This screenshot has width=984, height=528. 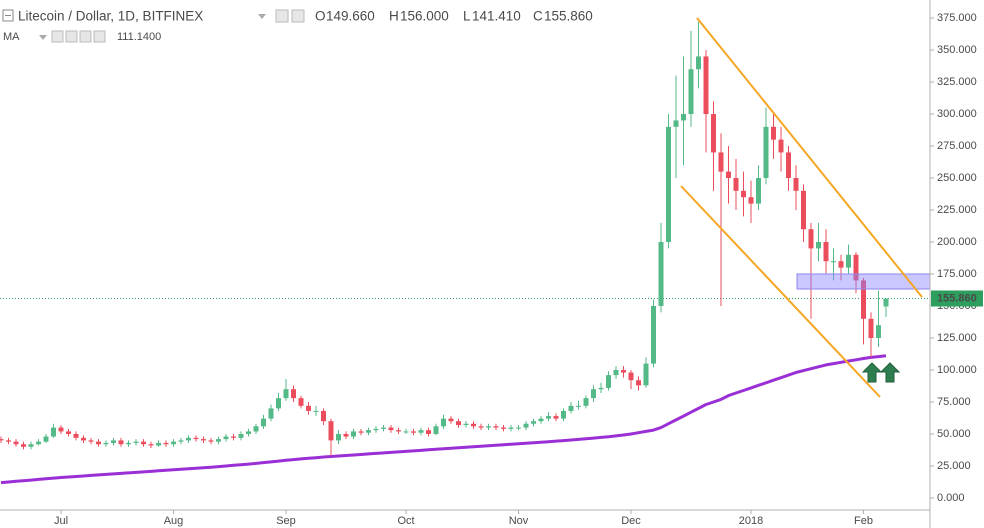 What do you see at coordinates (809, 157) in the screenshot?
I see `channel-upper` at bounding box center [809, 157].